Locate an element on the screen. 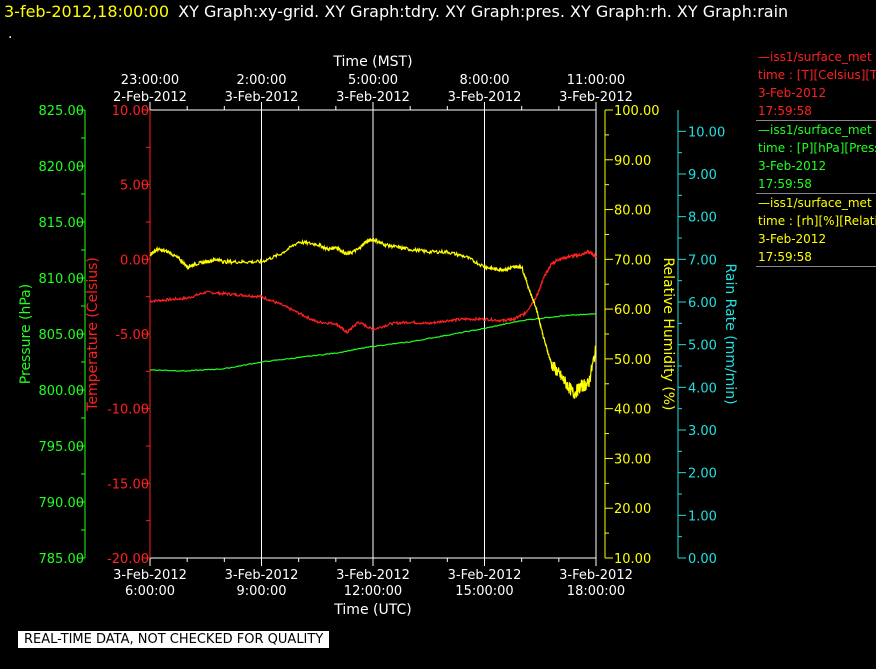  pressure-series-line is located at coordinates (373, 342).